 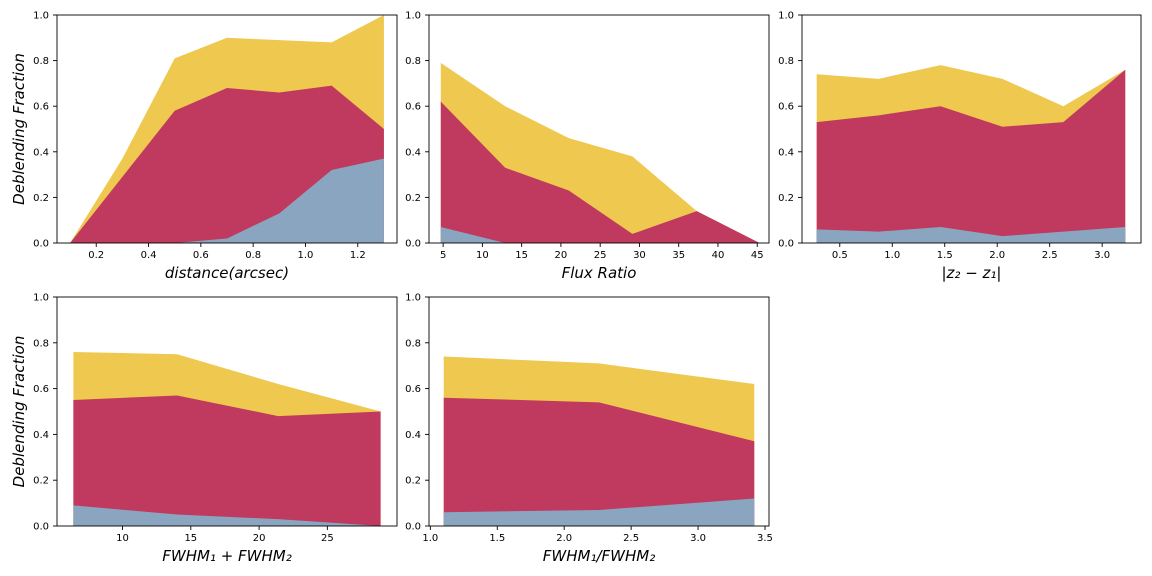 What do you see at coordinates (227, 273) in the screenshot?
I see `x-axis-label: distance(arcsec)` at bounding box center [227, 273].